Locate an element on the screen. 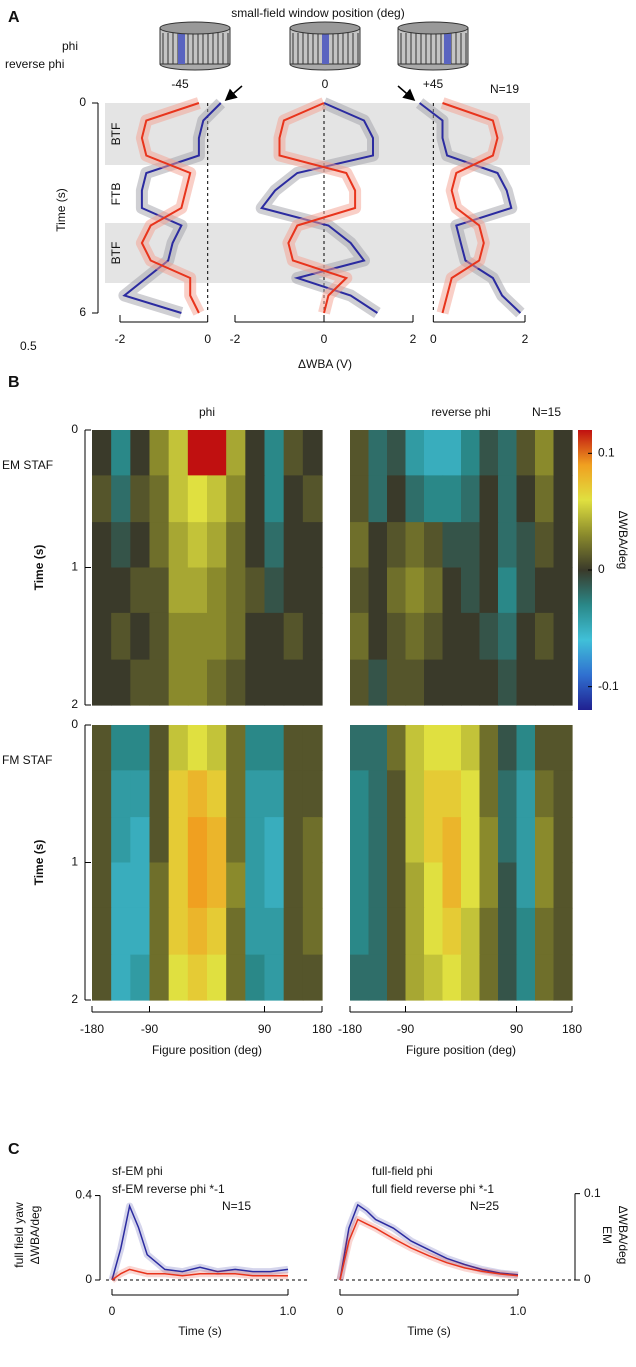 This screenshot has height=1367, width=636. colorbar-tick-label: 0.1 is located at coordinates (606, 453).